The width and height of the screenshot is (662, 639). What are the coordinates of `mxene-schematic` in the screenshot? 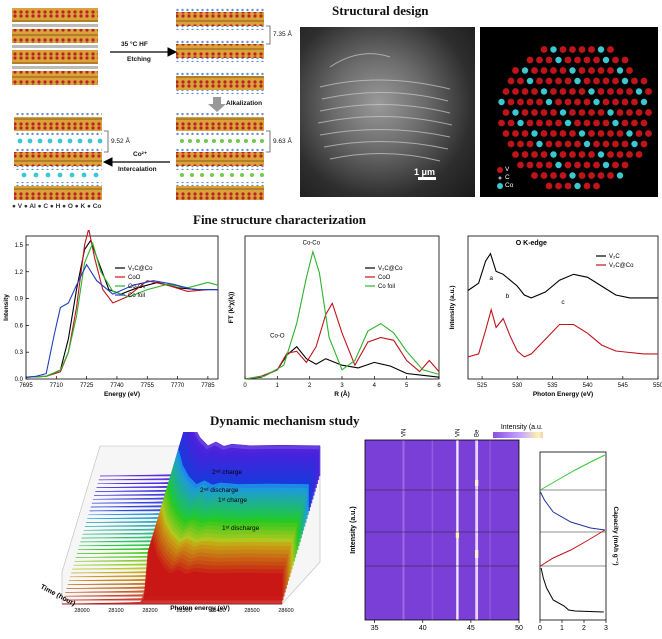 It's located at (141, 104).